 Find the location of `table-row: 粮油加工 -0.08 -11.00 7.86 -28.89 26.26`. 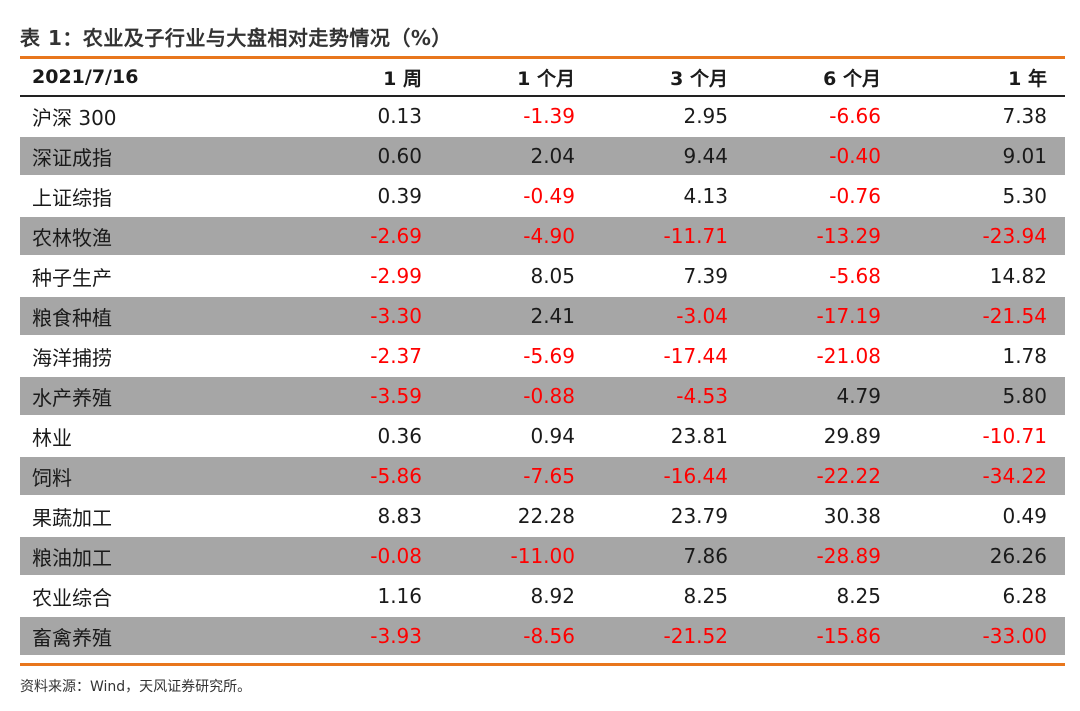

table-row: 粮油加工 -0.08 -11.00 7.86 -28.89 26.26 is located at coordinates (542, 555).